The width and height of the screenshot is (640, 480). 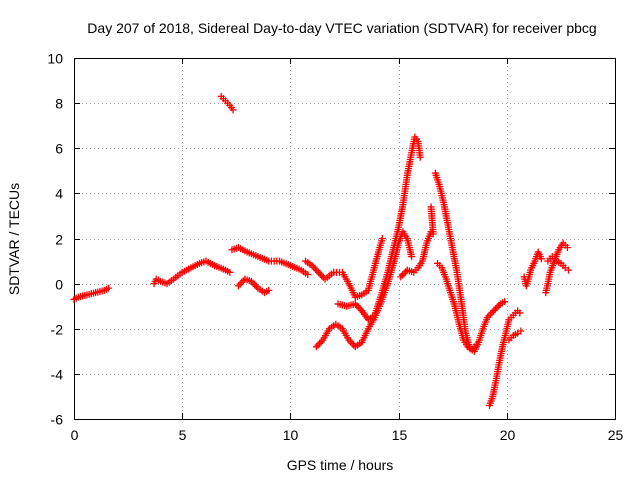 I want to click on y-tick-label: 4, so click(x=59, y=194).